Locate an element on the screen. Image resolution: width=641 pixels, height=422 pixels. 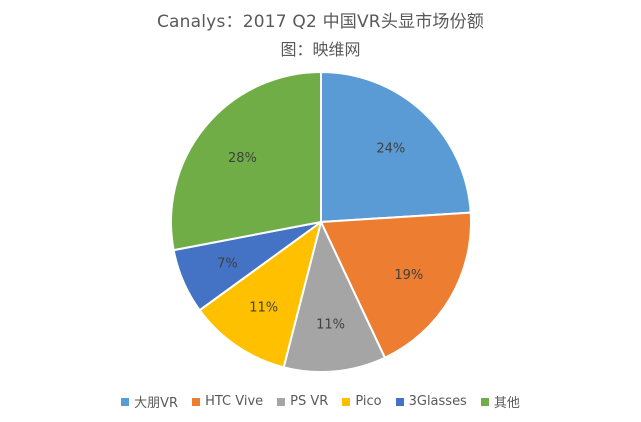
slice-data-label: 19% is located at coordinates (408, 275).